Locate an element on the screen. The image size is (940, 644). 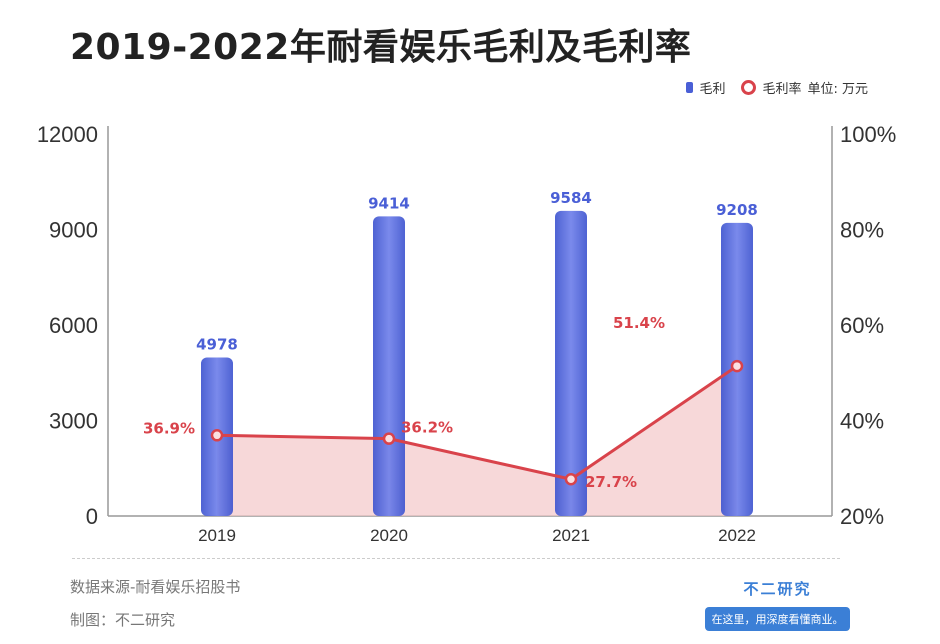
legend: 毛利 毛利率 单位: 万元 is located at coordinates (777, 87).